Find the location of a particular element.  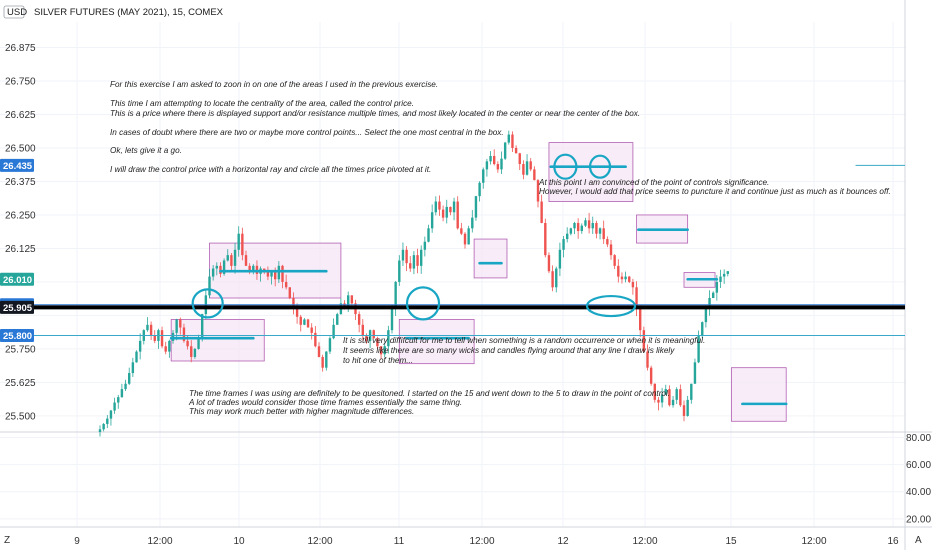

unit-badge-box is located at coordinates (14, 12).